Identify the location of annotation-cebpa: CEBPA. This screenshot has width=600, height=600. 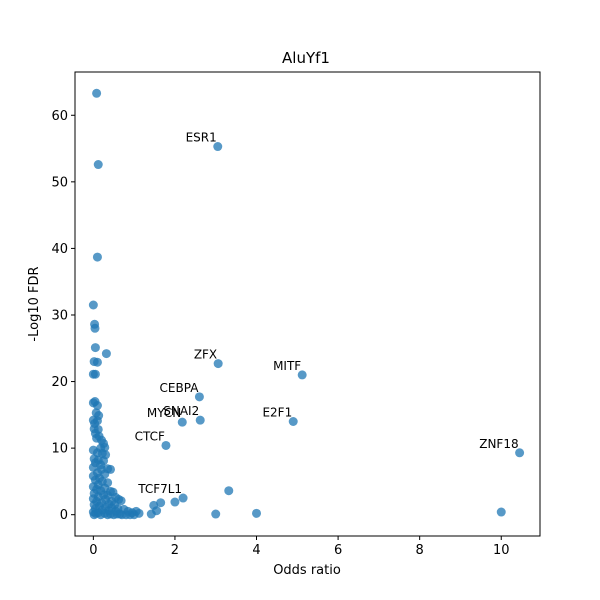
(180, 388).